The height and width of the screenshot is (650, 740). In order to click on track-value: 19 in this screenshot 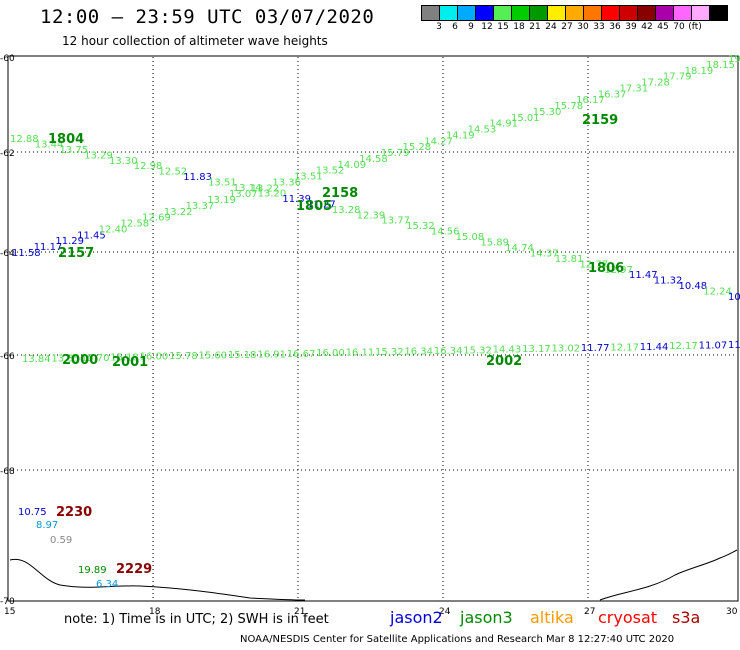, I will do `click(734, 59)`.